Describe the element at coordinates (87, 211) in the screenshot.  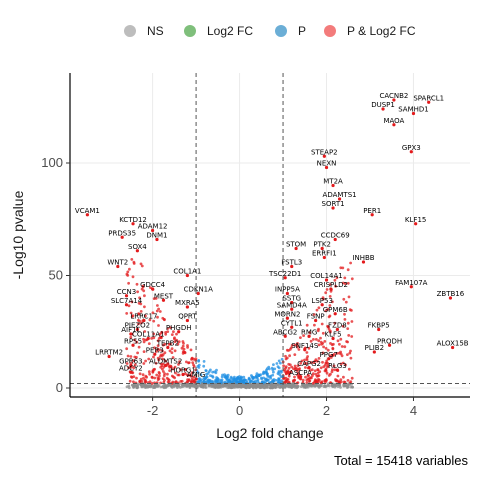
I see `gene-label-VCAM1: VCAM1` at that location.